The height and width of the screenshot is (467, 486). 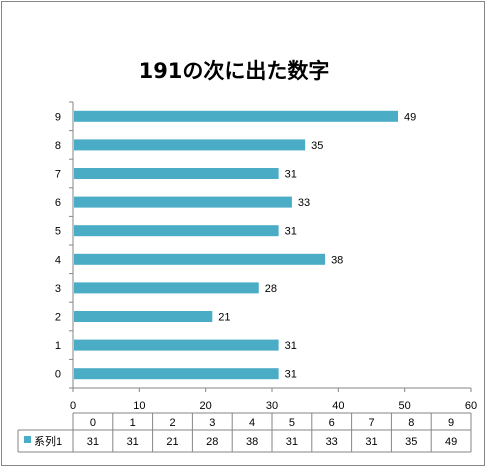 I want to click on data-label: 35, so click(x=317, y=146).